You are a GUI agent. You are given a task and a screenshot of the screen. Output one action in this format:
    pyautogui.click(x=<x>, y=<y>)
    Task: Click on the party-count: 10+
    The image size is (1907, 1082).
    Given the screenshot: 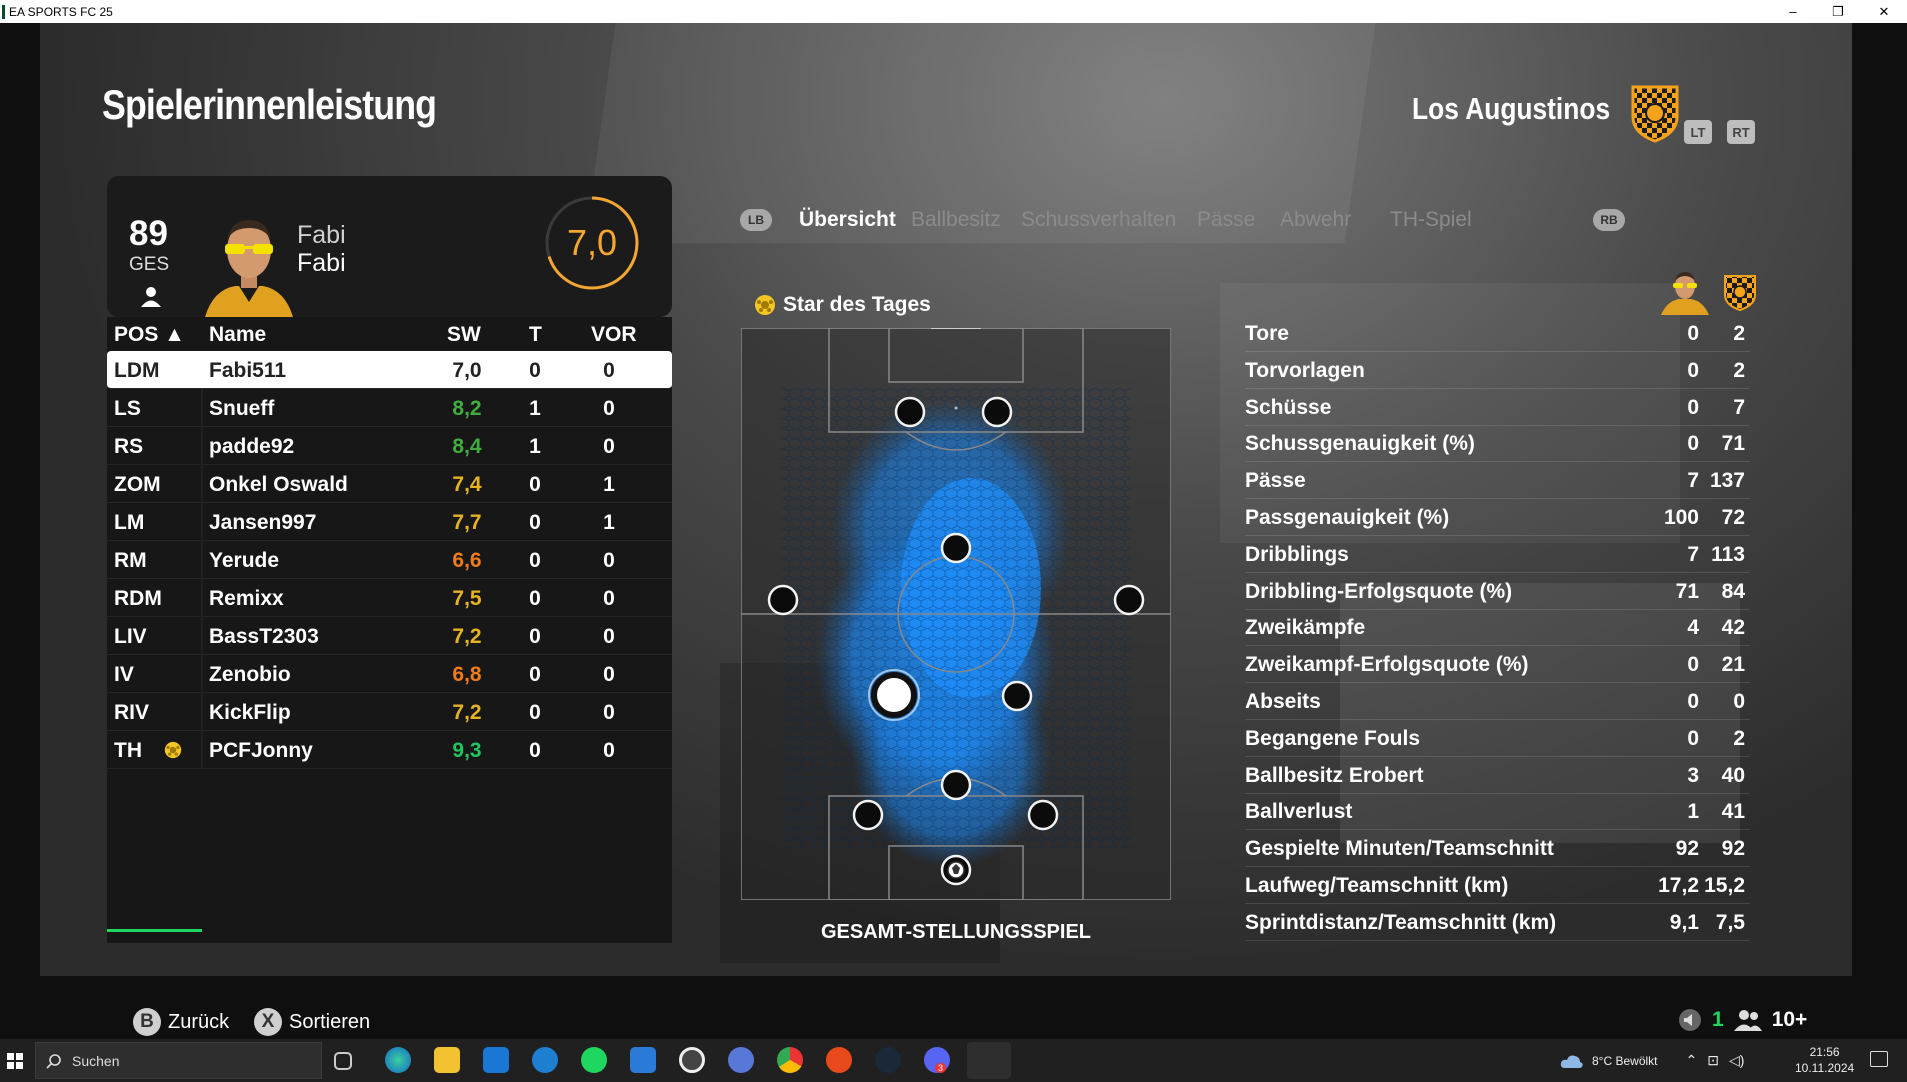 What is the action you would take?
    pyautogui.click(x=1789, y=1019)
    